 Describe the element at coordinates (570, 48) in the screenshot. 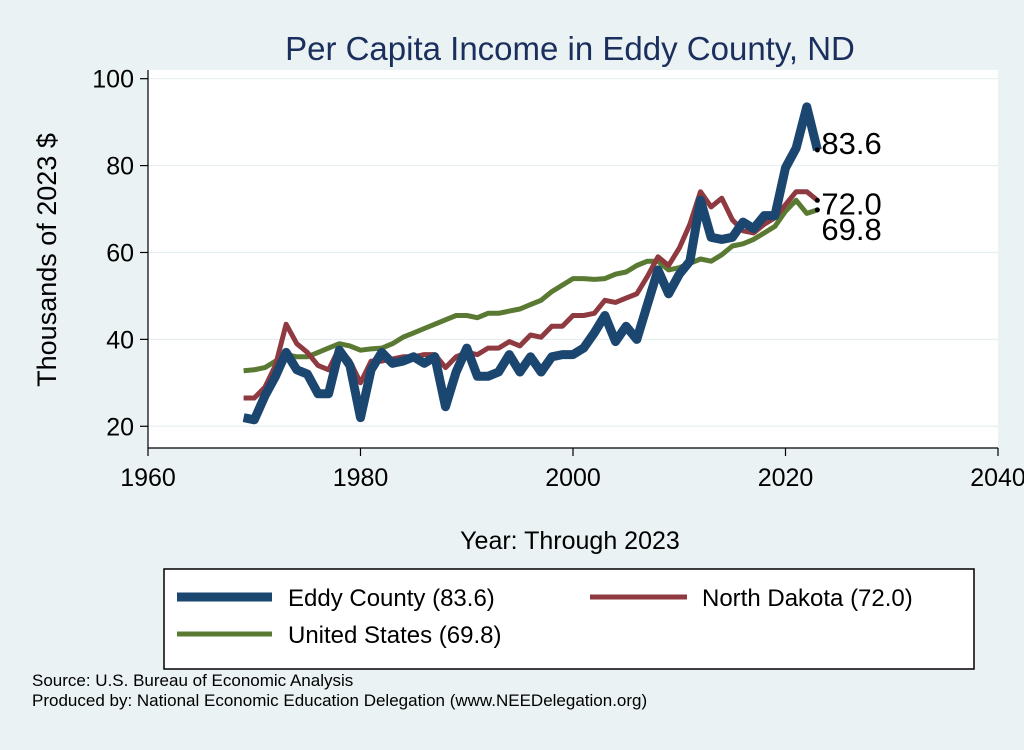

I see `chart-title: Per Capita Income in Eddy County, ND` at that location.